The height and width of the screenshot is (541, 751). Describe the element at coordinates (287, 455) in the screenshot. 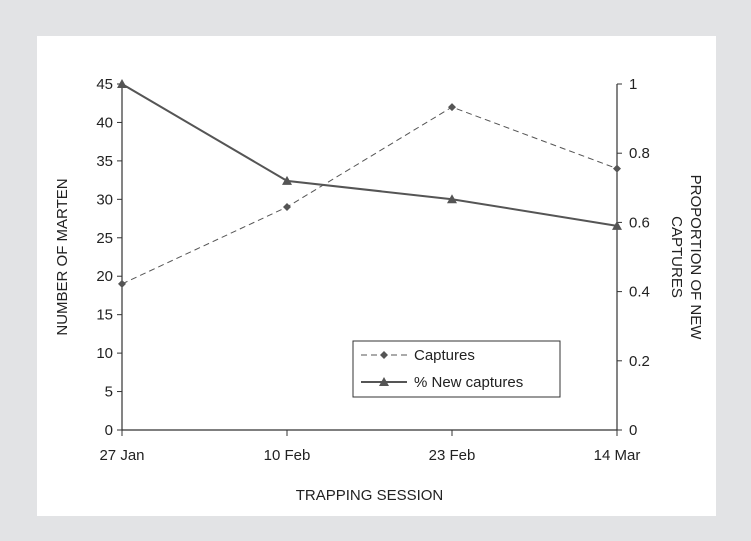

I see `x-tick-label: 10 Feb` at that location.